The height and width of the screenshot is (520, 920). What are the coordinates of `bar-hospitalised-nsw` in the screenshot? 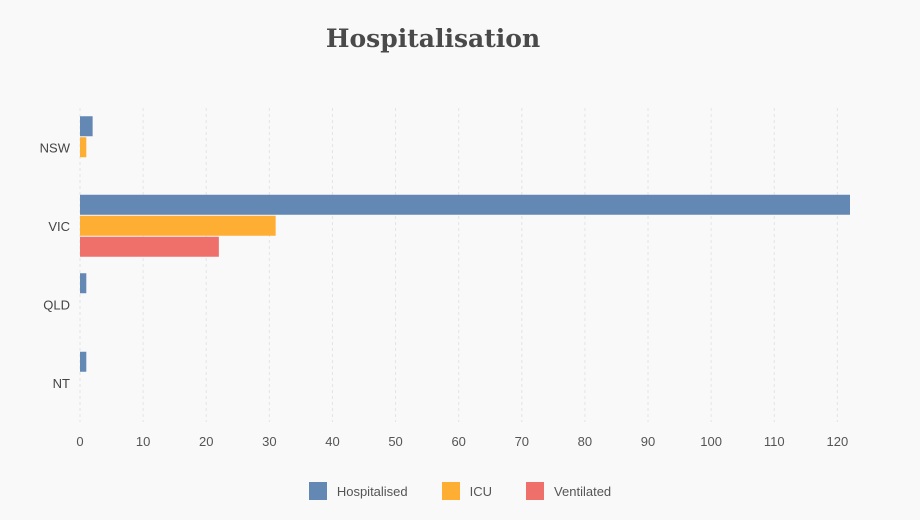 It's located at (86, 126).